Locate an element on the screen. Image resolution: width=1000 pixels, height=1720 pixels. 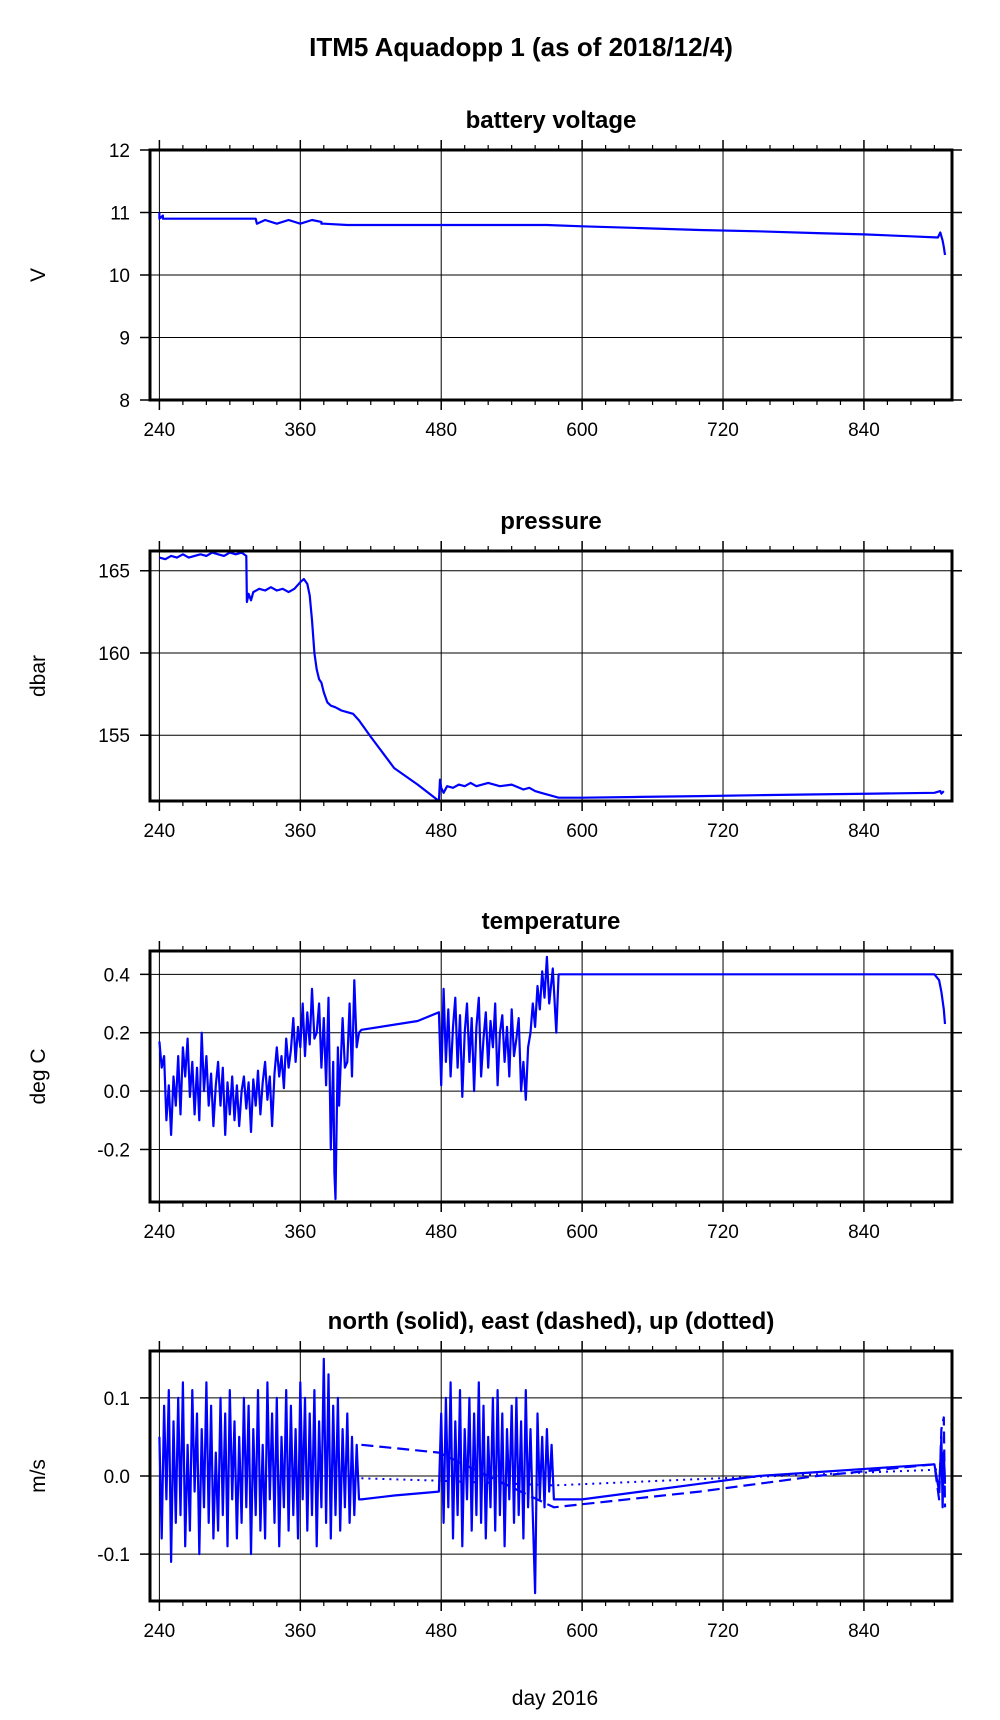
panel-title: pressure is located at coordinates (550, 521).